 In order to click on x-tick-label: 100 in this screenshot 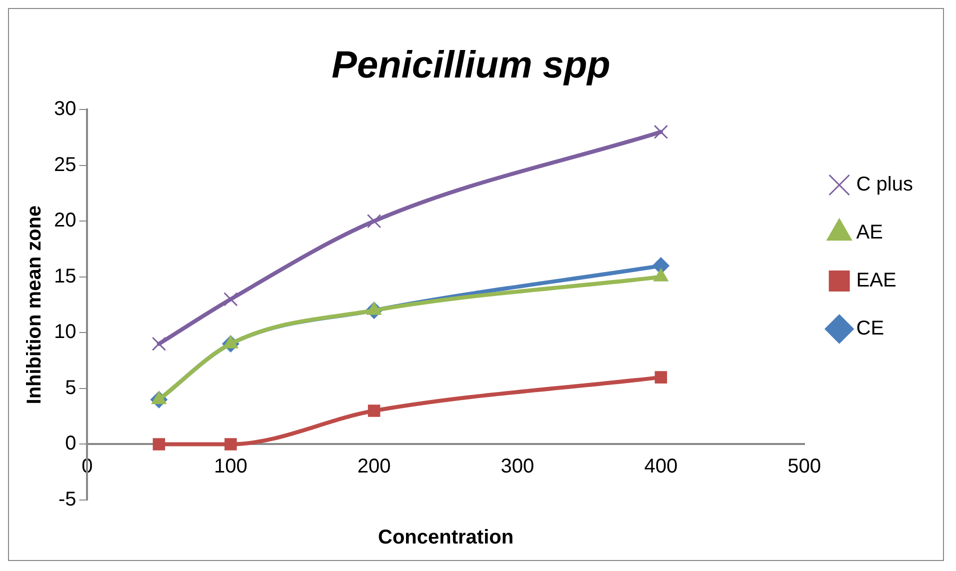, I will do `click(231, 467)`.